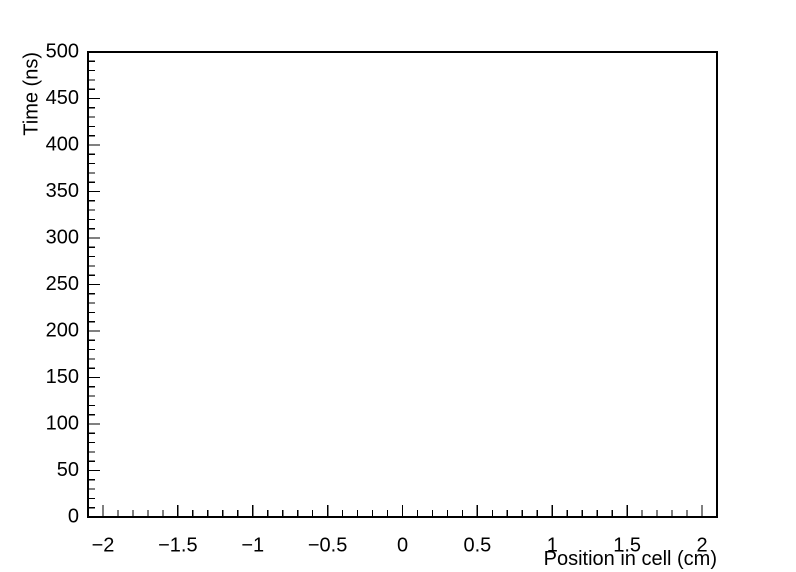  What do you see at coordinates (94, 284) in the screenshot?
I see `y-axis-ticks` at bounding box center [94, 284].